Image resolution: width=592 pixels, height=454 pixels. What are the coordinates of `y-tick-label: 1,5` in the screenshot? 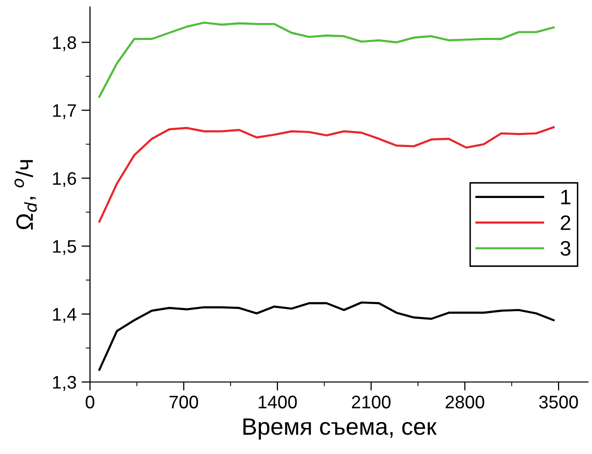 It's located at (64, 247).